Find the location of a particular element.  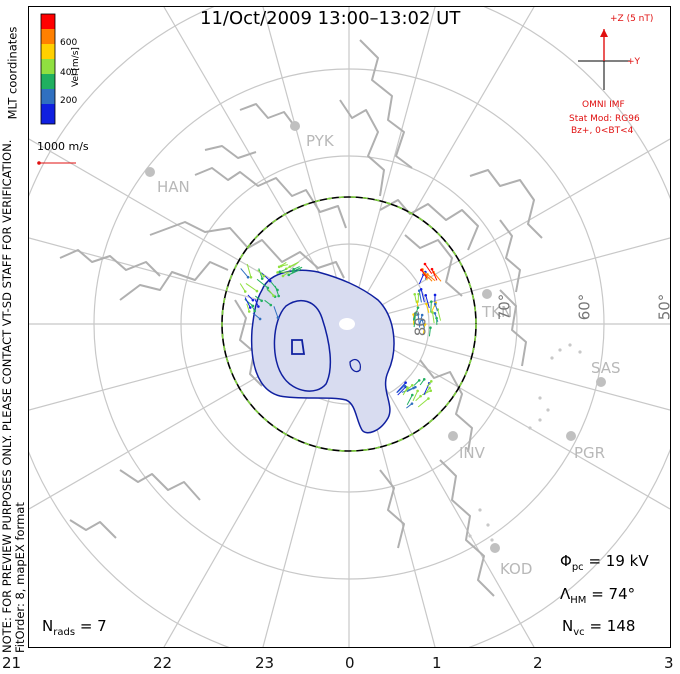

mlt-tick-22: 22 is located at coordinates (163, 663).